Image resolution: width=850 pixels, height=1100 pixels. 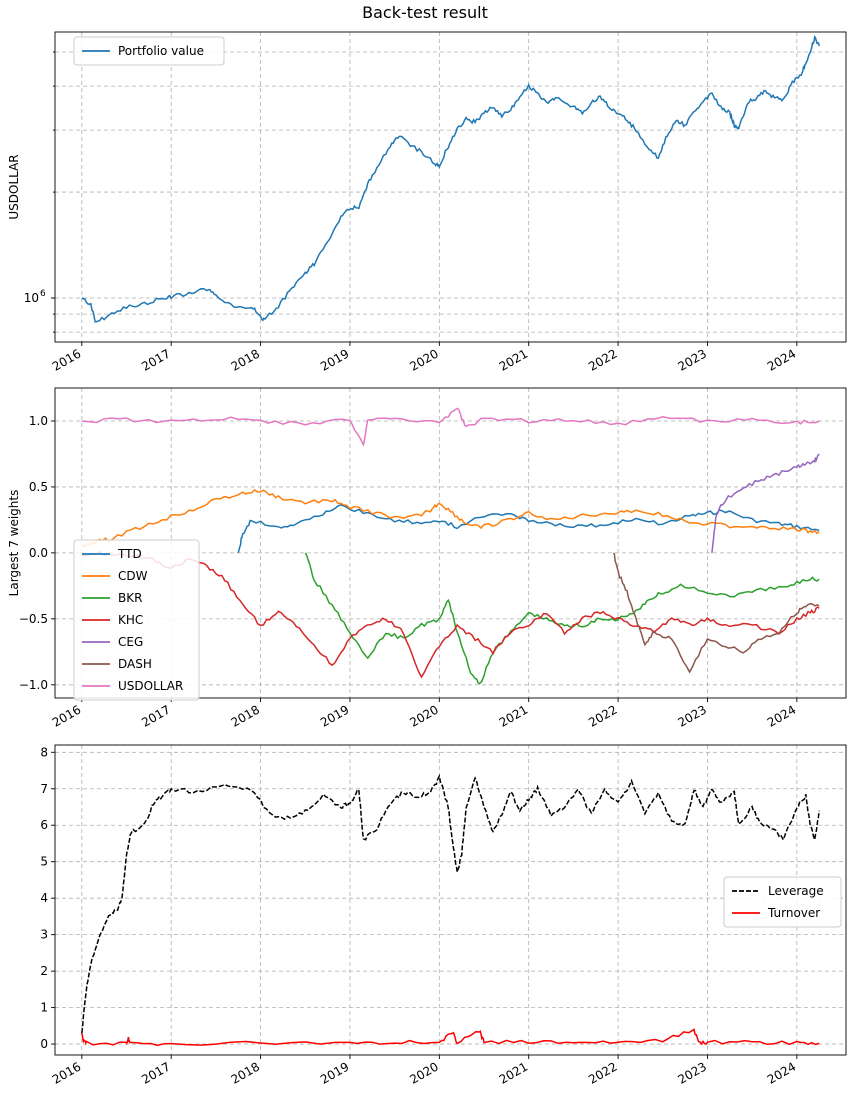 I want to click on y-tick-exponent: 6, so click(x=43, y=294).